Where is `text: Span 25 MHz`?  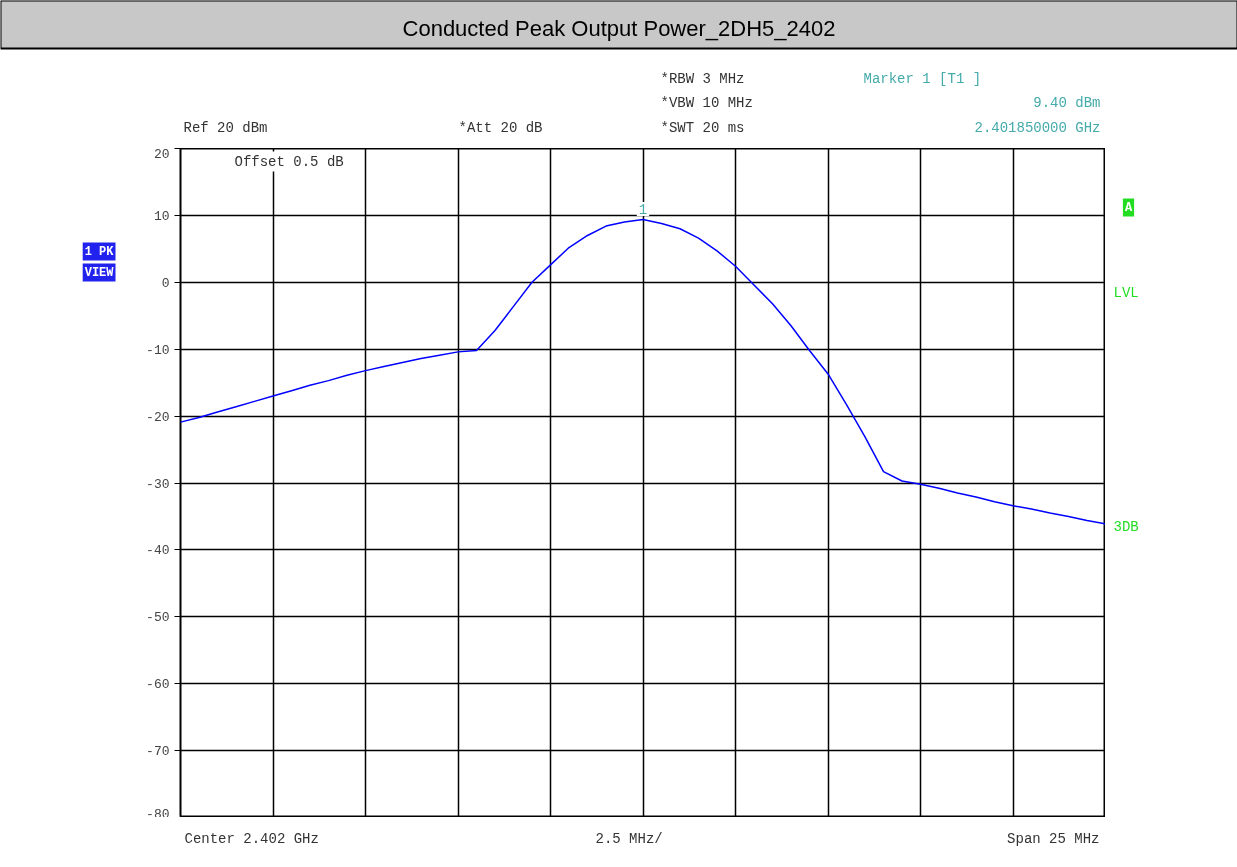 text: Span 25 MHz is located at coordinates (1053, 838).